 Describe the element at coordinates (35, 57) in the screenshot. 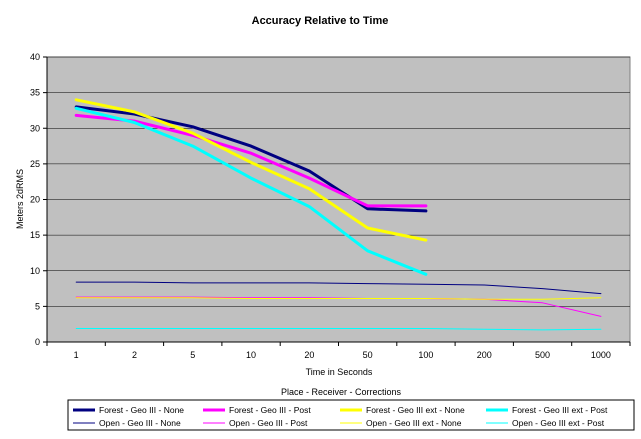

I see `y-tick-label: 40` at that location.